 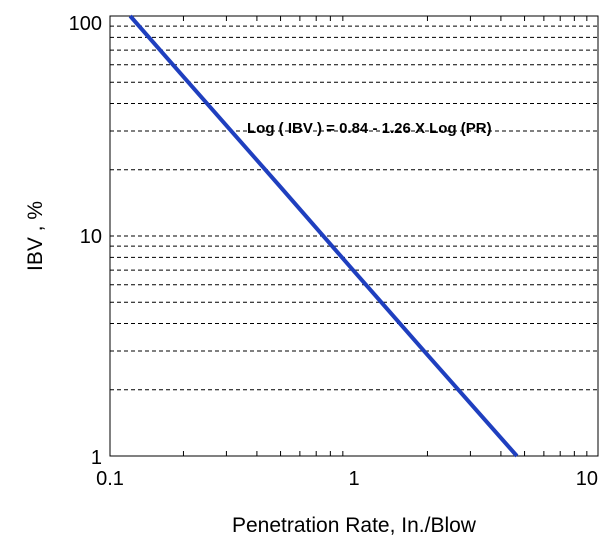 What do you see at coordinates (354, 525) in the screenshot?
I see `x-axis-title: Penetration Rate, In./Blow` at bounding box center [354, 525].